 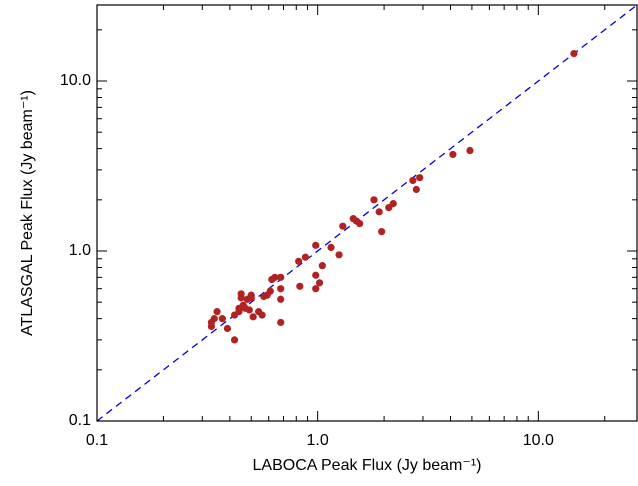 What do you see at coordinates (27, 213) in the screenshot?
I see `y-axis-label: ATLASGAL Peak Flux (Jy beam⁻¹)` at bounding box center [27, 213].